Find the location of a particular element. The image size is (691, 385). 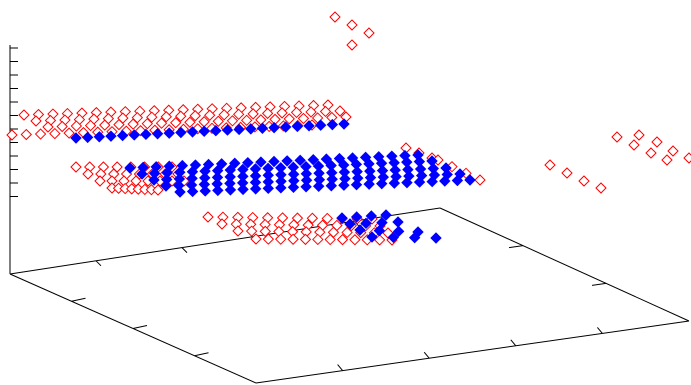

front-right-axis-line is located at coordinates (472, 352).